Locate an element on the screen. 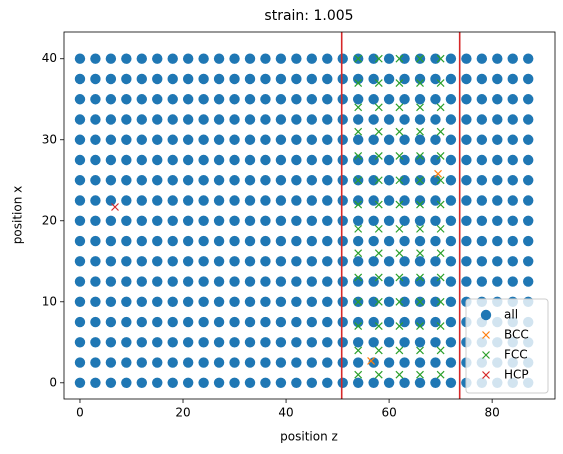  x-tick-label: 60 is located at coordinates (388, 413).